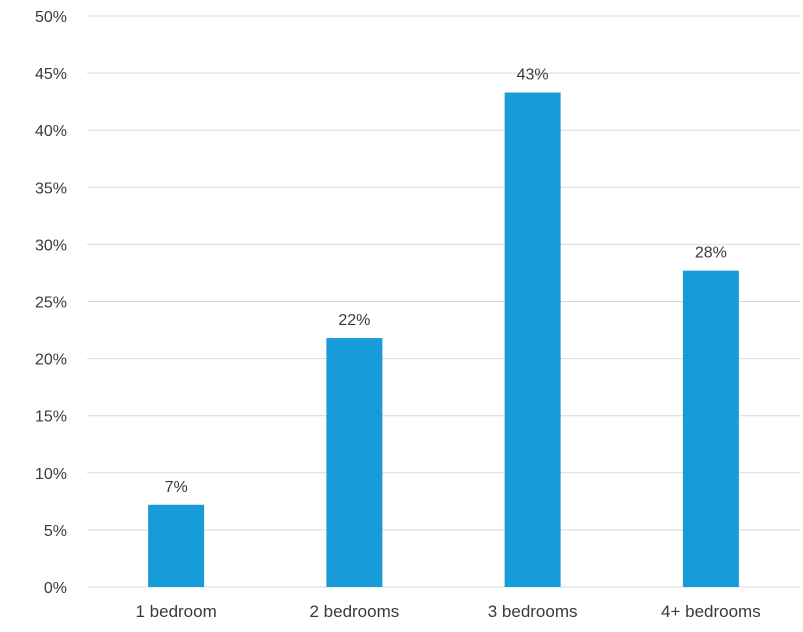  I want to click on x-axis-category-labels: 1 bedroom 2 bedrooms 3 bedrooms 4+ bedrooms, so click(447, 611).